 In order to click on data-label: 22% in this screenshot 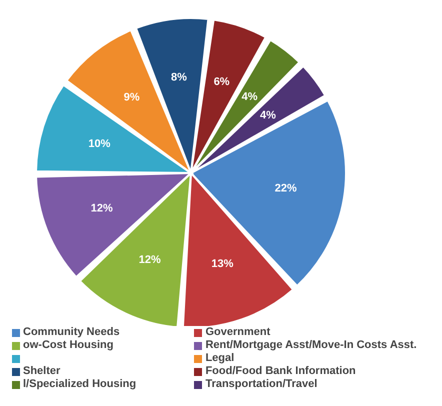, I will do `click(286, 188)`.